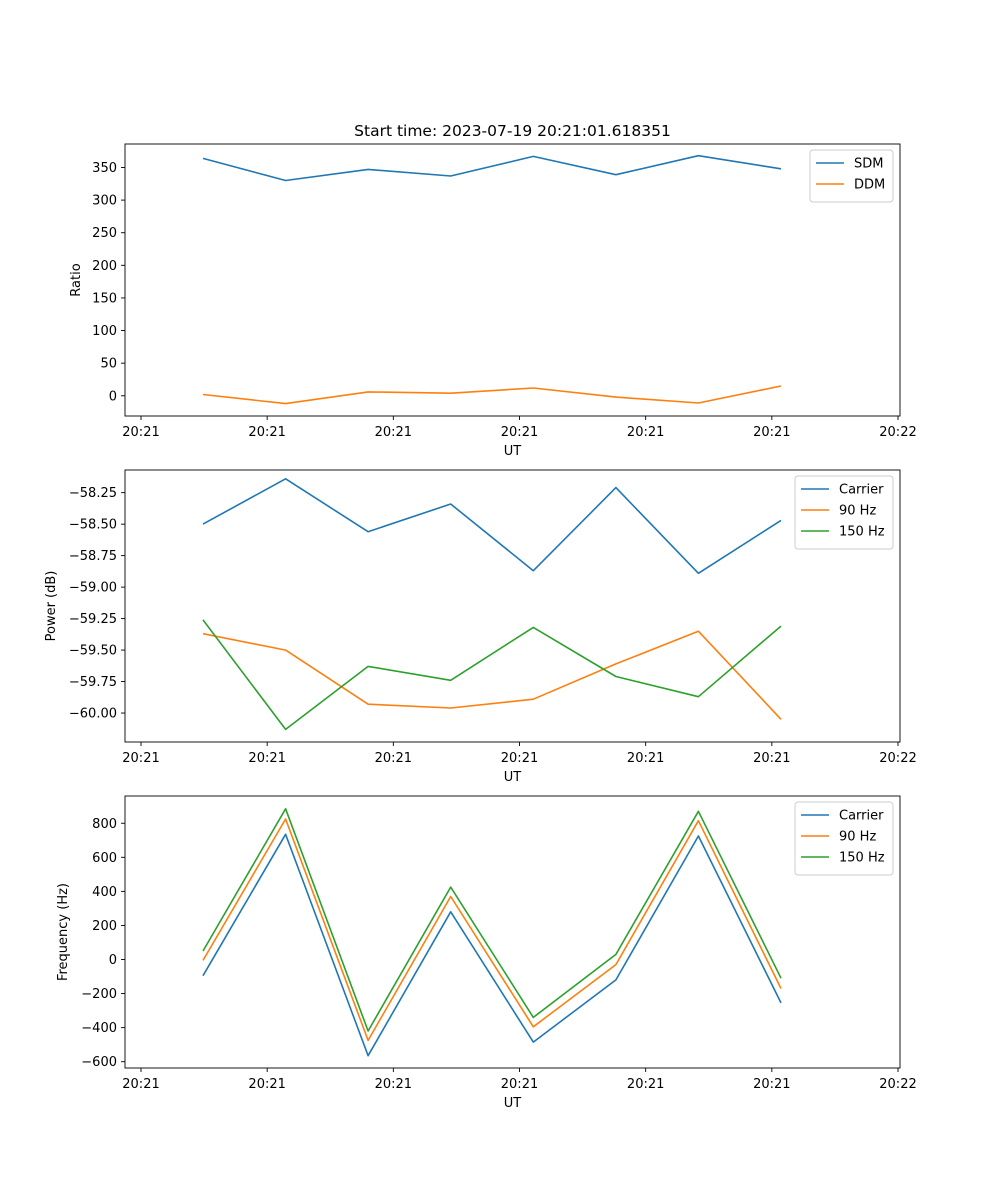  Describe the element at coordinates (93, 714) in the screenshot. I see `y-tick-label: −60.00` at that location.